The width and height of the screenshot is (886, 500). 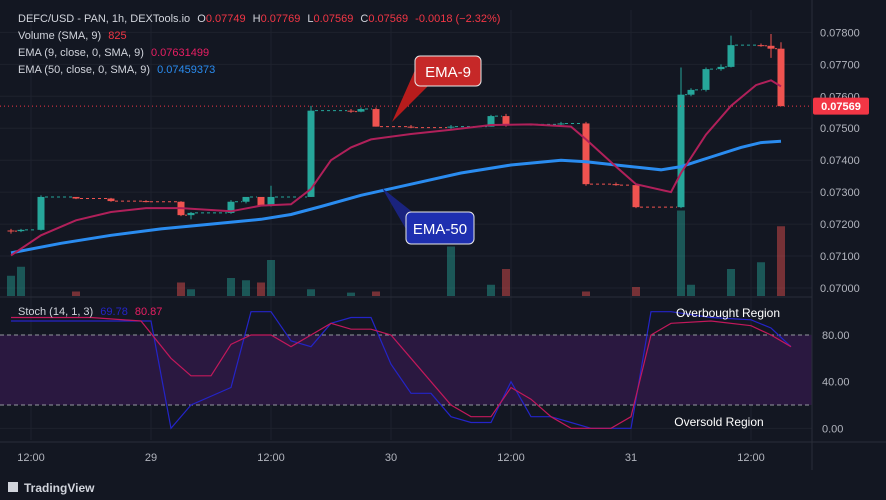 I want to click on price-tick-label: 0.07800, so click(x=840, y=33).